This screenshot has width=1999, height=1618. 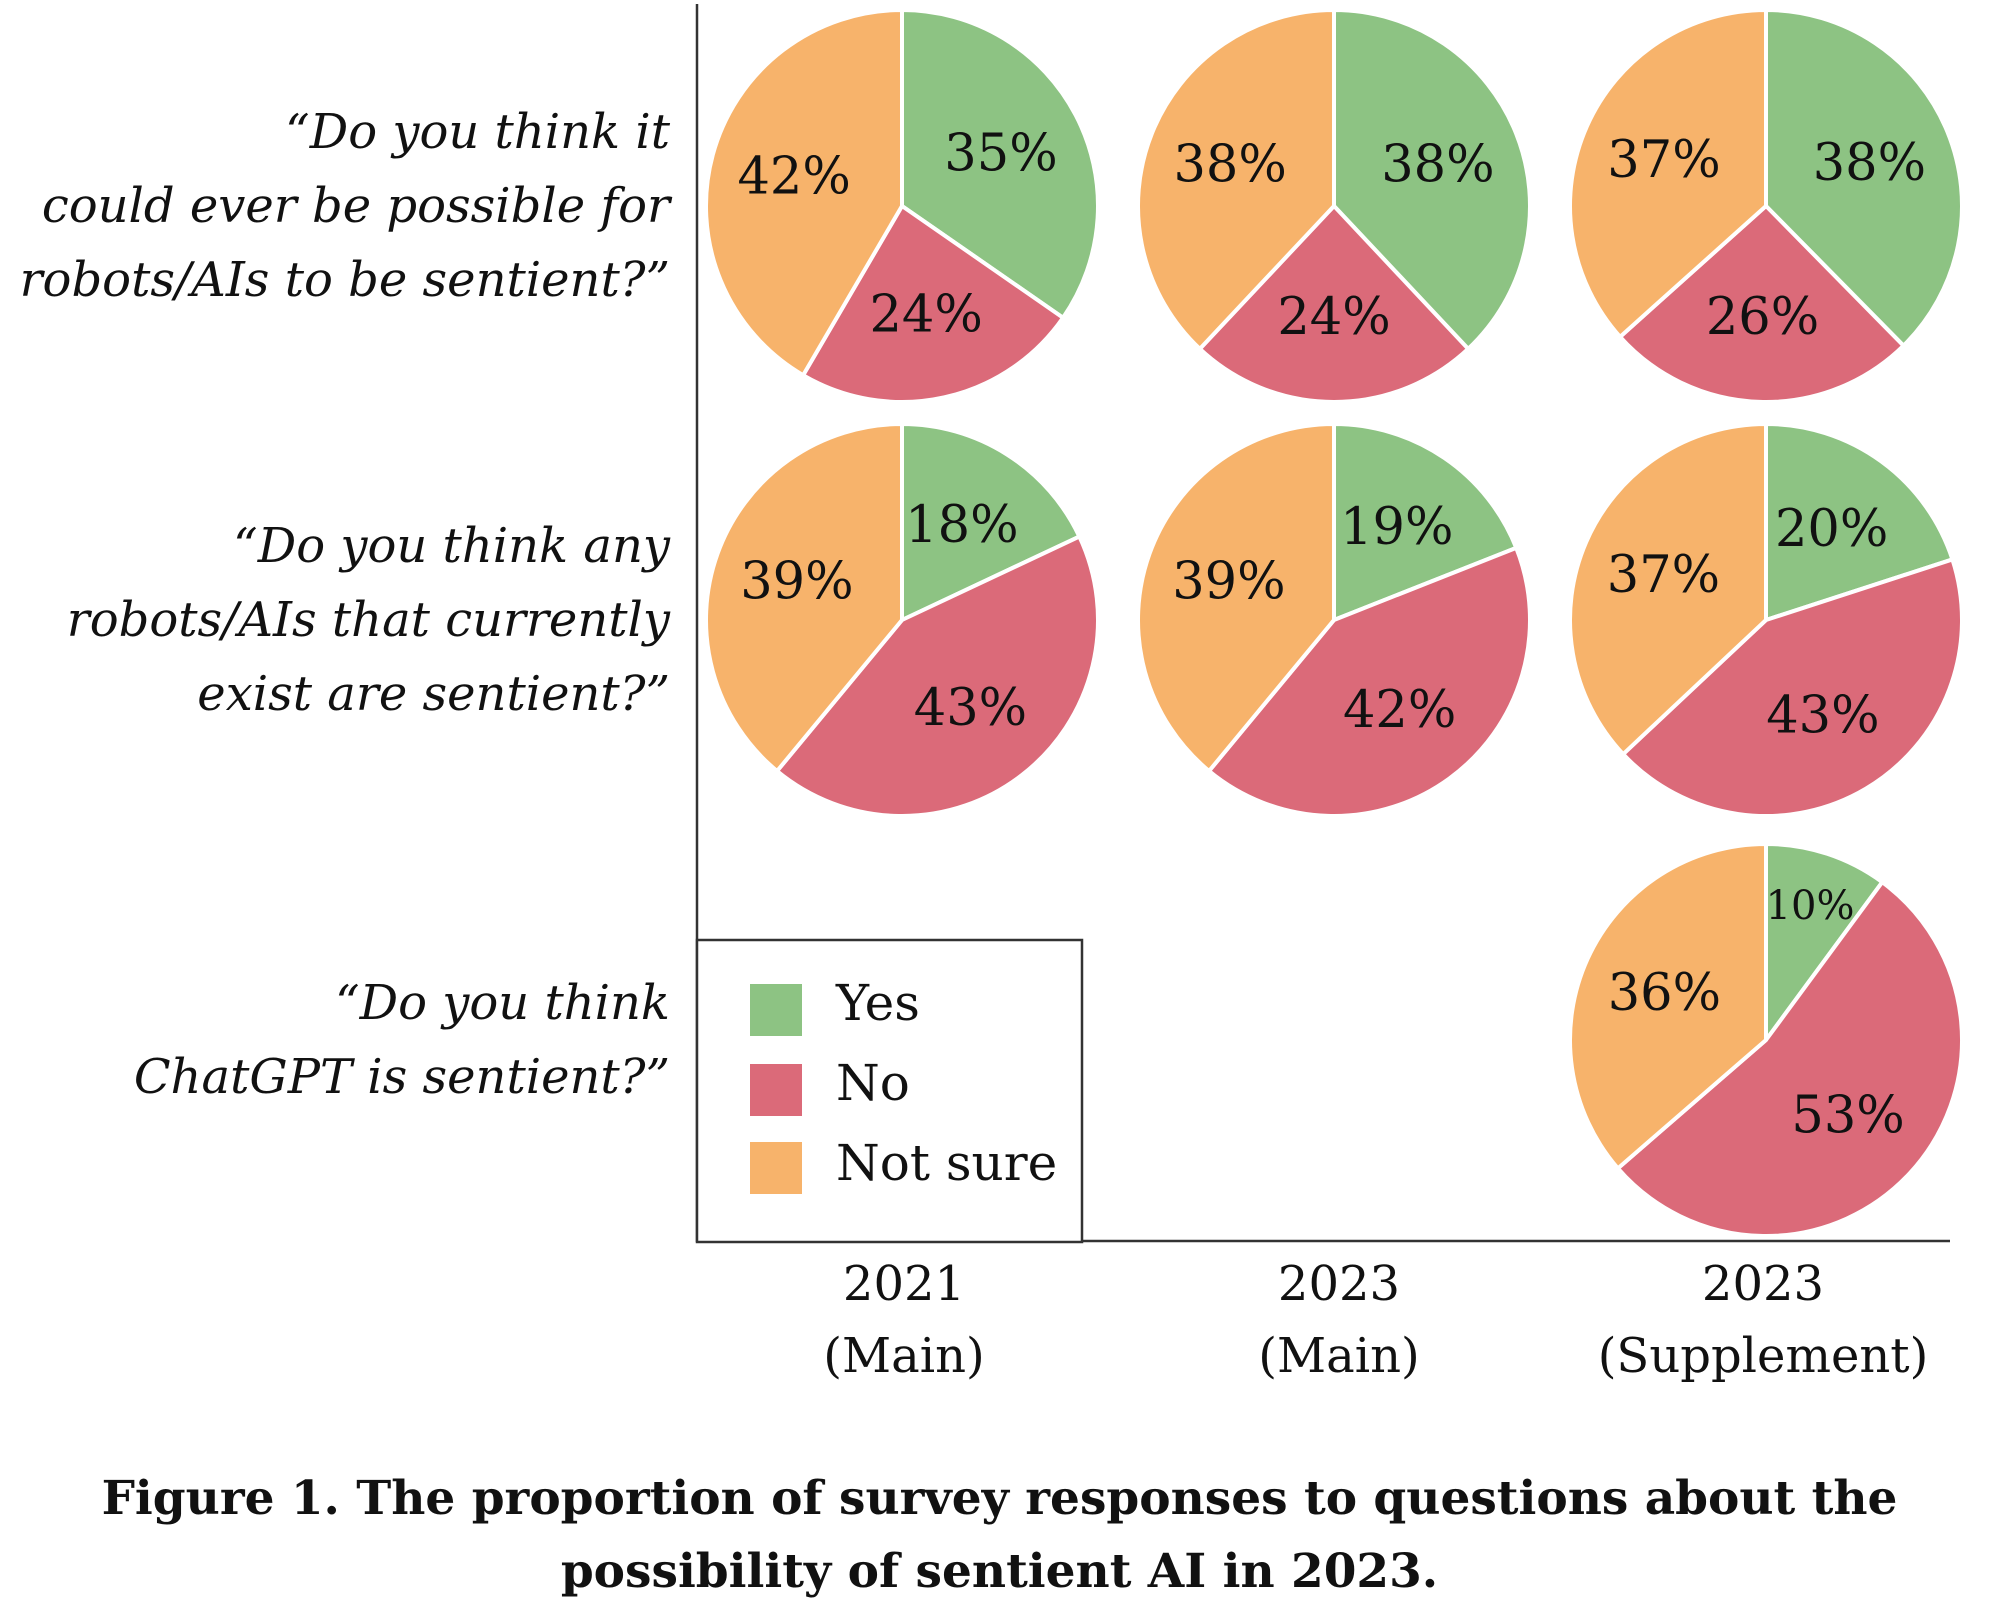 What do you see at coordinates (369, 620) in the screenshot?
I see `question-2-line-2: robots/AIs that currently` at bounding box center [369, 620].